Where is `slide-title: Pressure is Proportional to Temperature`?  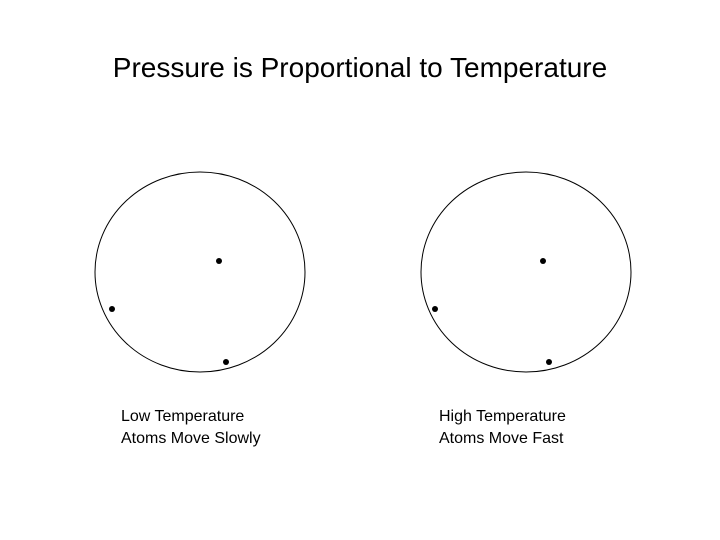 slide-title: Pressure is Proportional to Temperature is located at coordinates (360, 67).